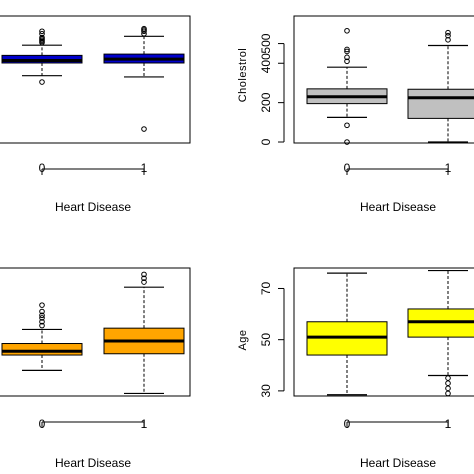  Describe the element at coordinates (243, 75) in the screenshot. I see `y-axis-label: Cholestrol` at that location.